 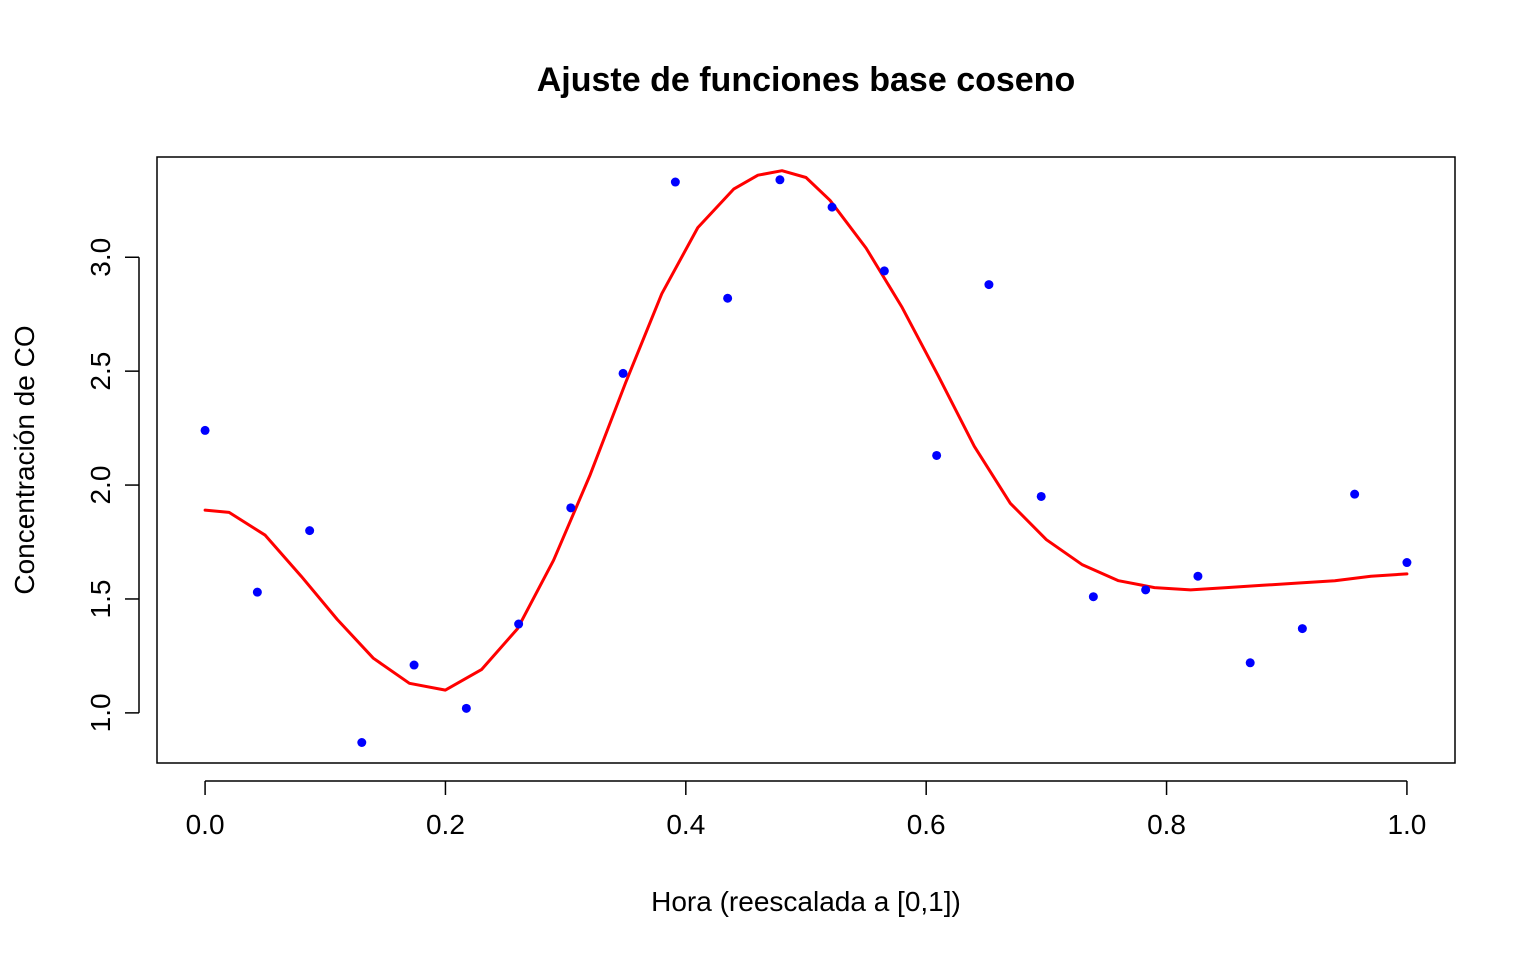 I want to click on y-tick-label: 1.5, so click(x=100, y=599).